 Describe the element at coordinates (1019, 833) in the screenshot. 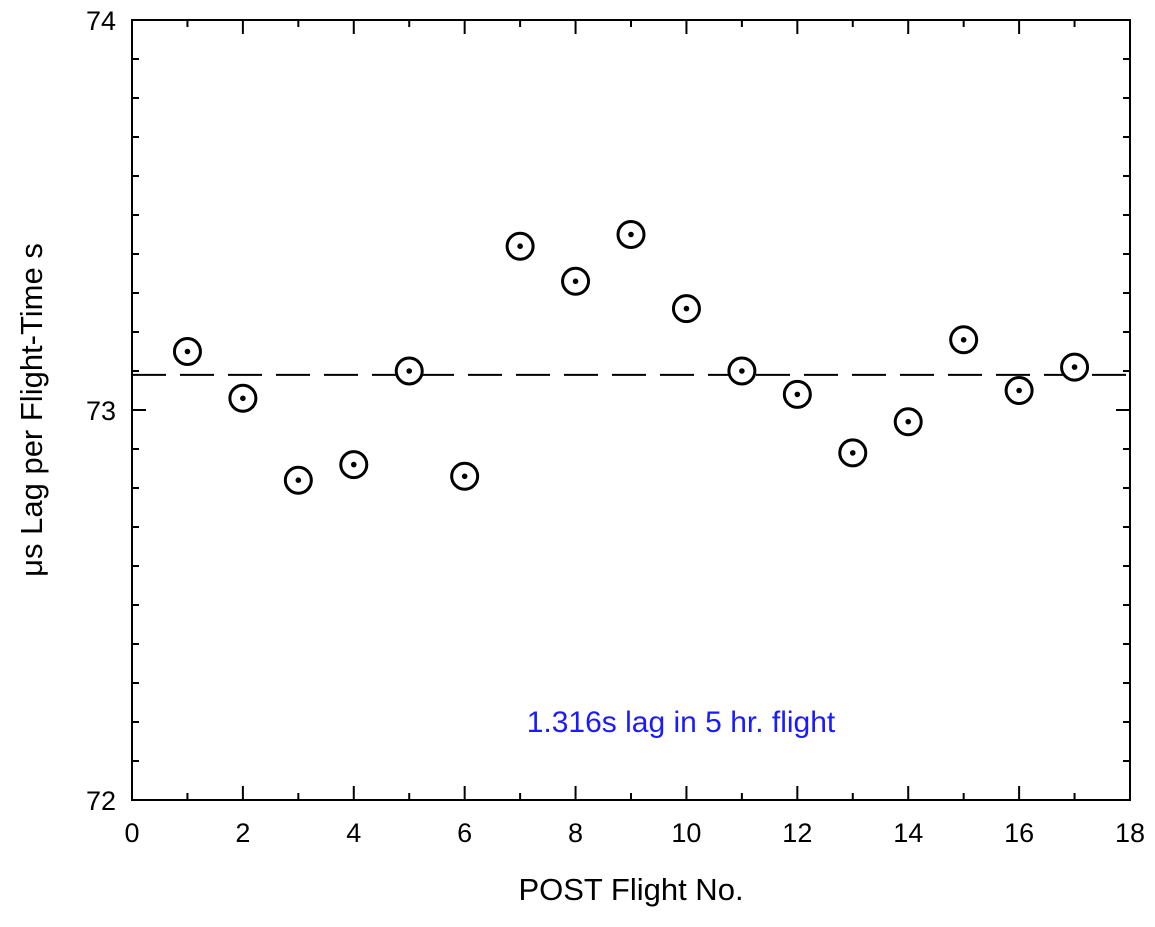

I see `x-tick-label: 16` at that location.